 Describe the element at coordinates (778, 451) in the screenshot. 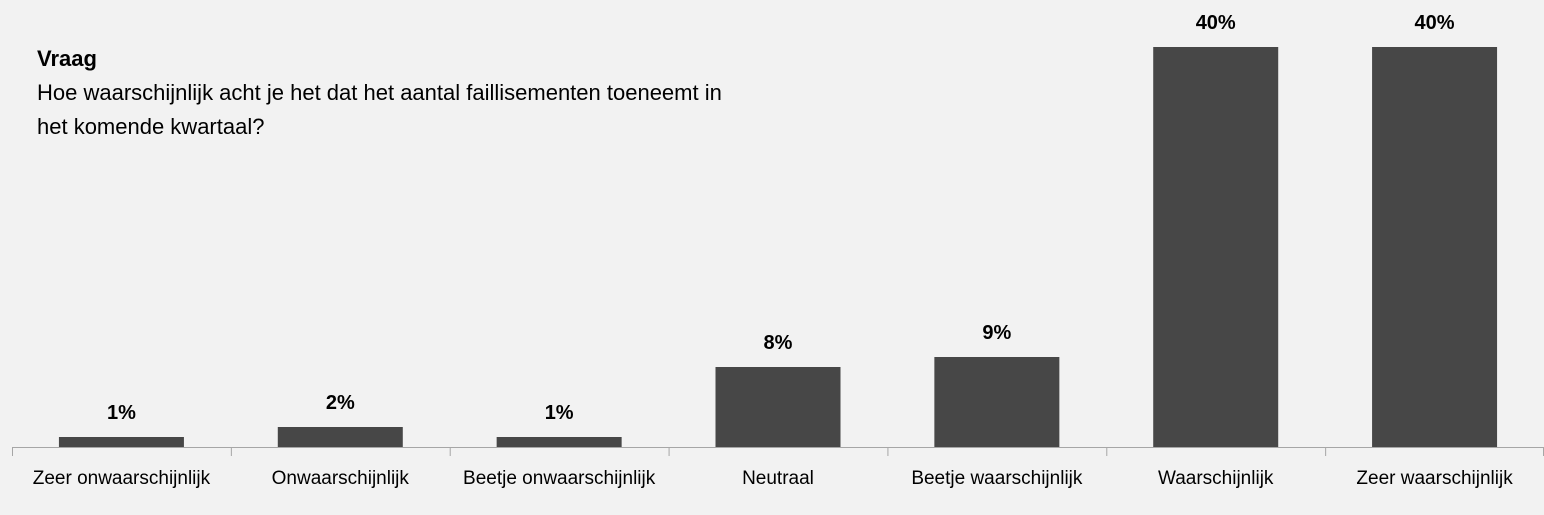

I see `x-axis` at that location.